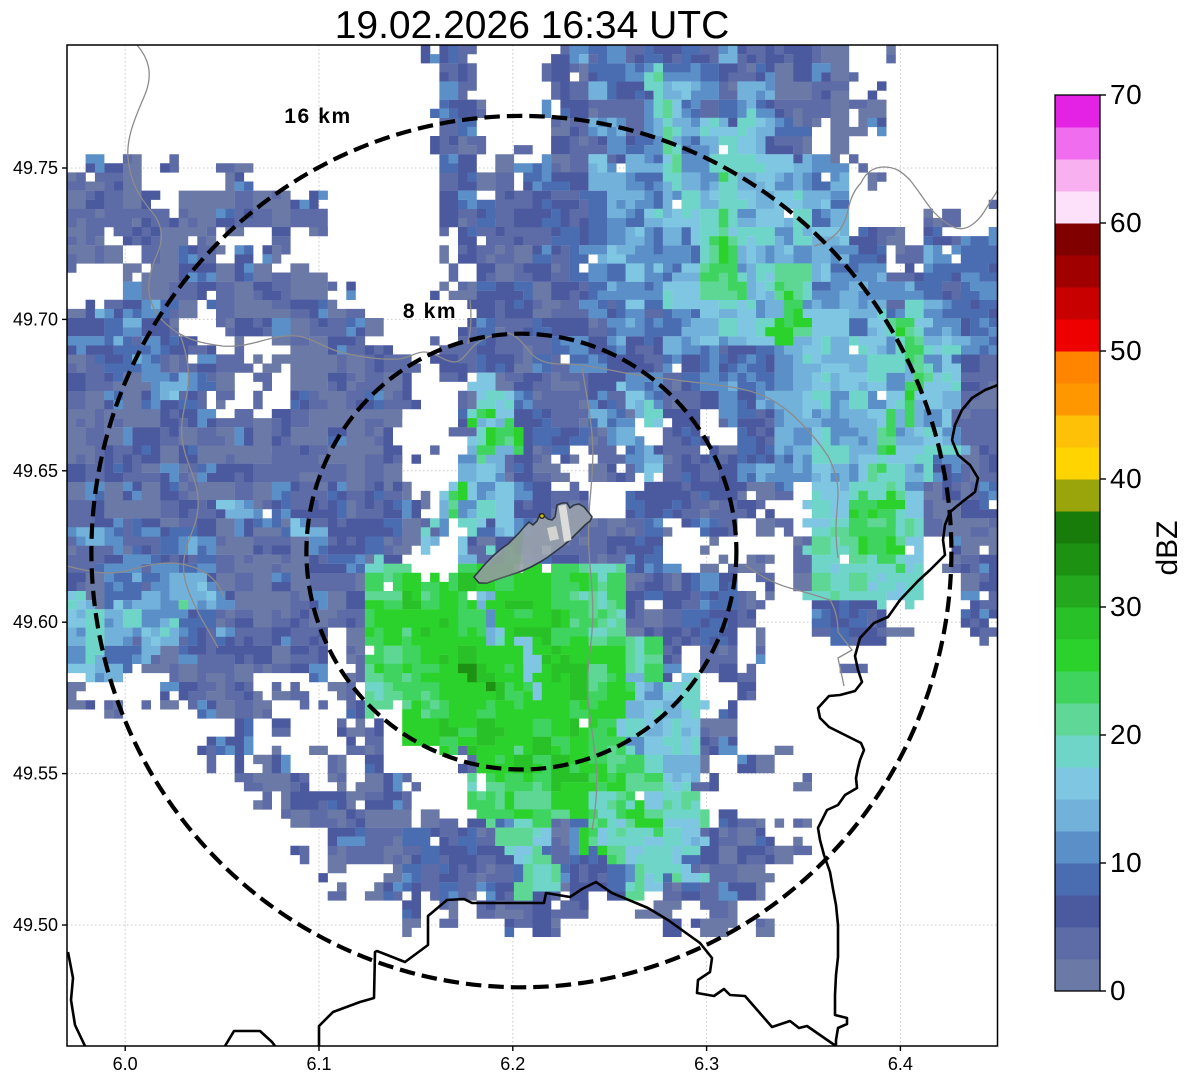 Image resolution: width=1188 pixels, height=1084 pixels. Describe the element at coordinates (125, 1064) in the screenshot. I see `svg-text: 6.0` at that location.